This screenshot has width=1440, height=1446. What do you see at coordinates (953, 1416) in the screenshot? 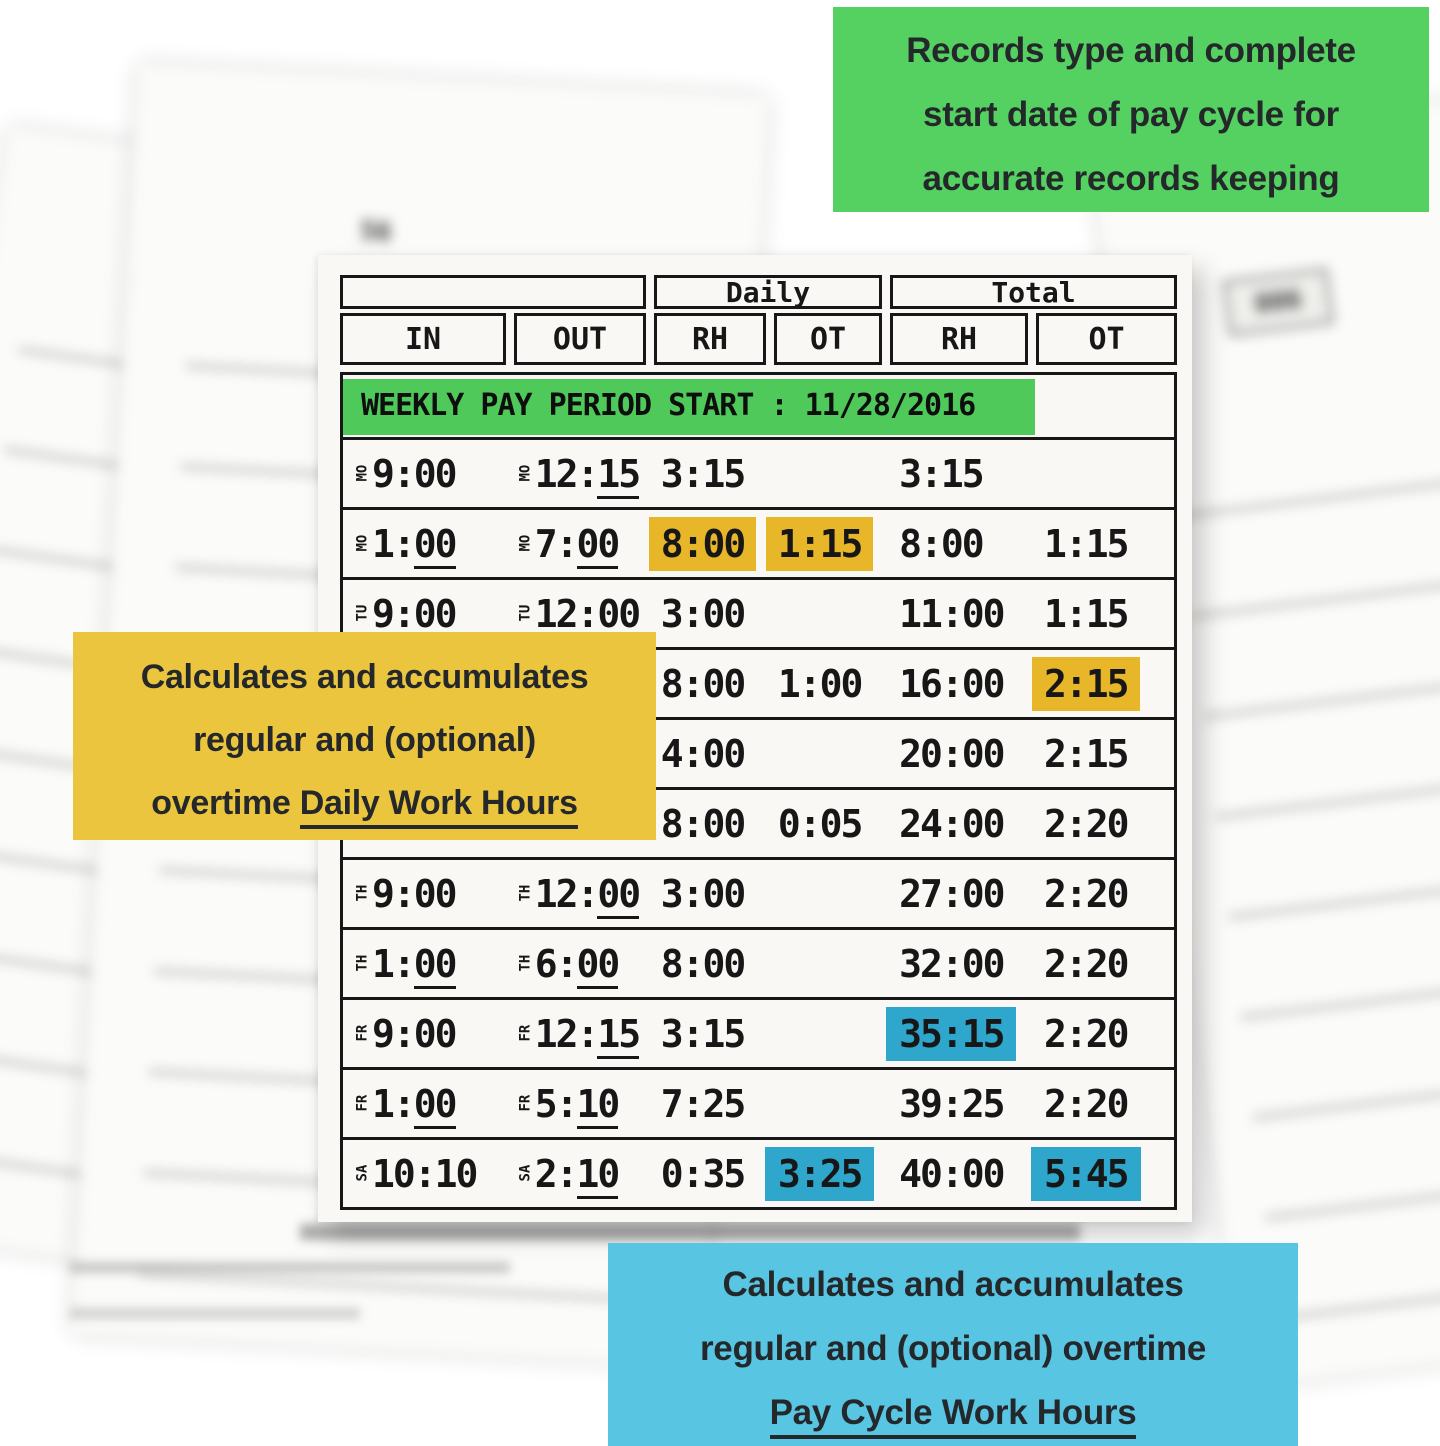
I see `underlined-phrase: Pay Cycle Work Hours` at bounding box center [953, 1416].